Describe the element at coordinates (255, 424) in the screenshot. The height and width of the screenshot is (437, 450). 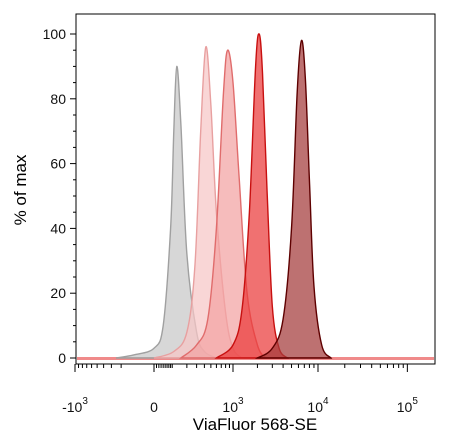
I see `x-axis-title: ViaFluor 568-SE` at that location.